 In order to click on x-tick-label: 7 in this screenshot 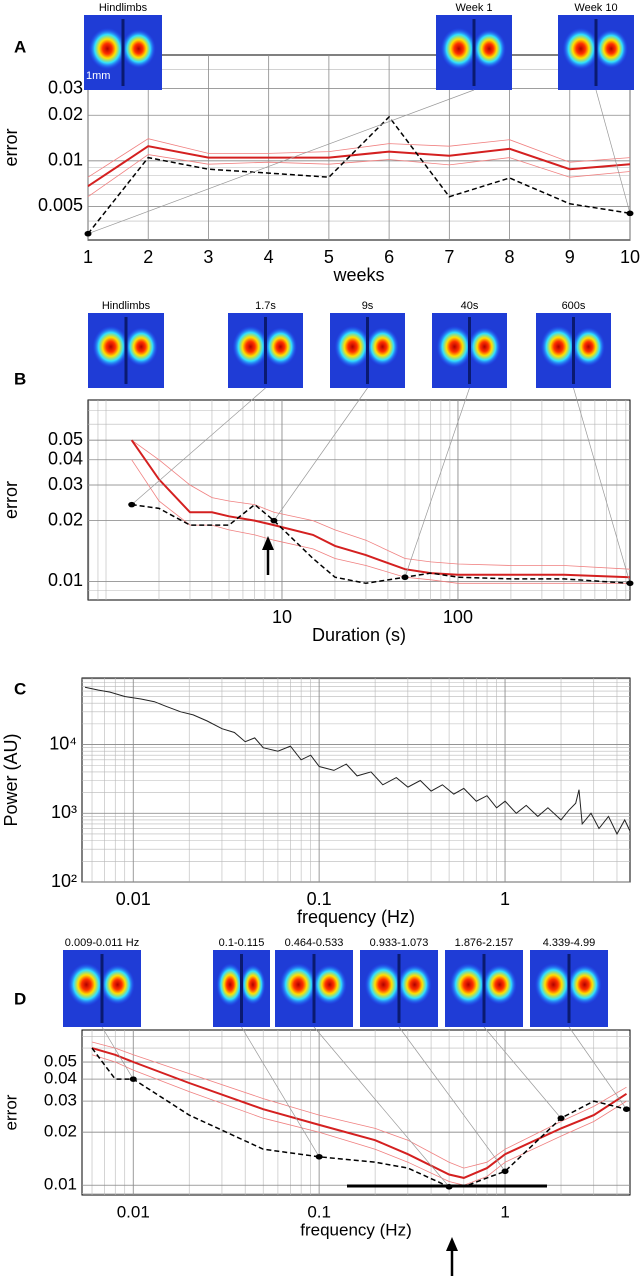, I will do `click(449, 257)`.